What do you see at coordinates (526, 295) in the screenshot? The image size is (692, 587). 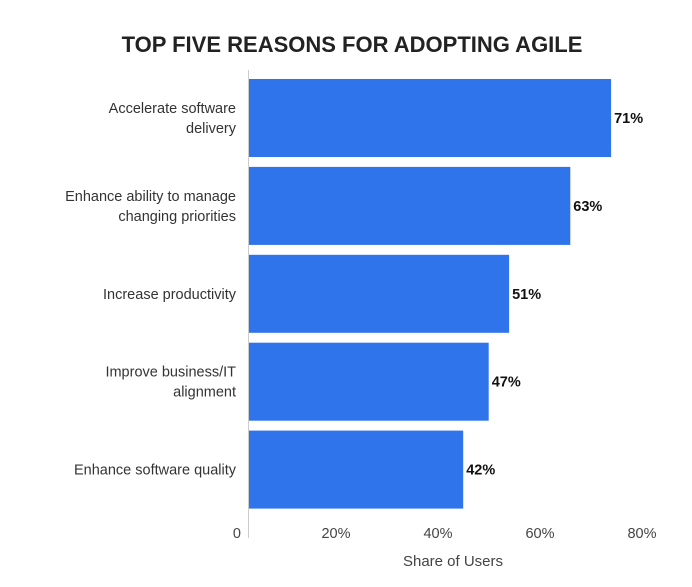 I see `bar-value-label: 51%` at bounding box center [526, 295].